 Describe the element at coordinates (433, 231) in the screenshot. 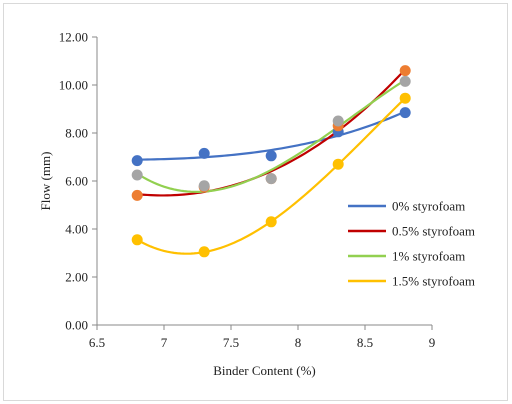

I see `legend-label: 0.5% styrofoam` at that location.